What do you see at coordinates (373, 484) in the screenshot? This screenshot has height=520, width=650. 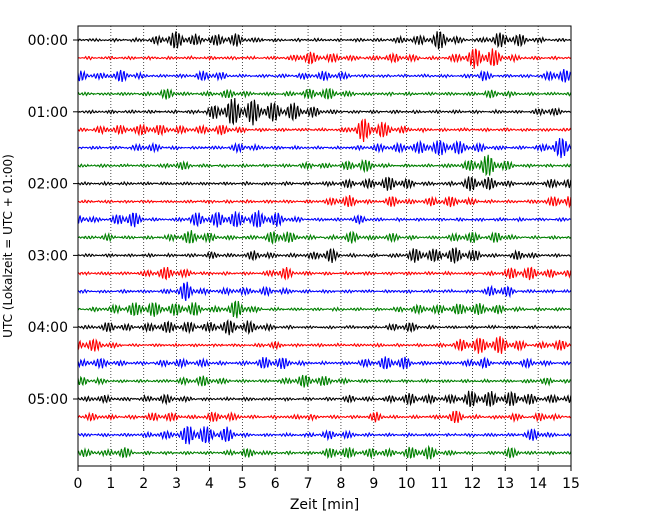 I see `x-tick-label: 9` at bounding box center [373, 484].